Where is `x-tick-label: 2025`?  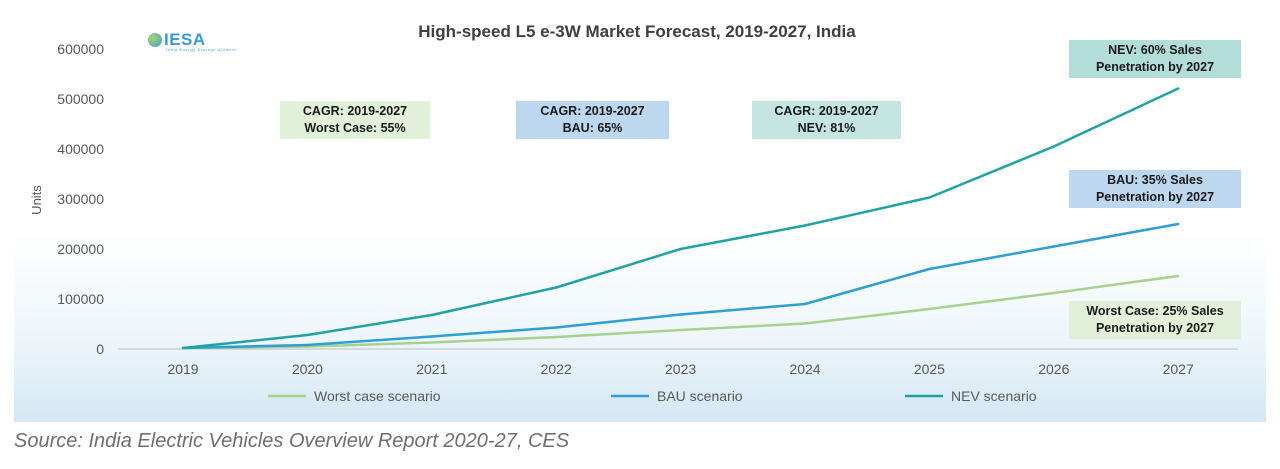 x-tick-label: 2025 is located at coordinates (929, 369).